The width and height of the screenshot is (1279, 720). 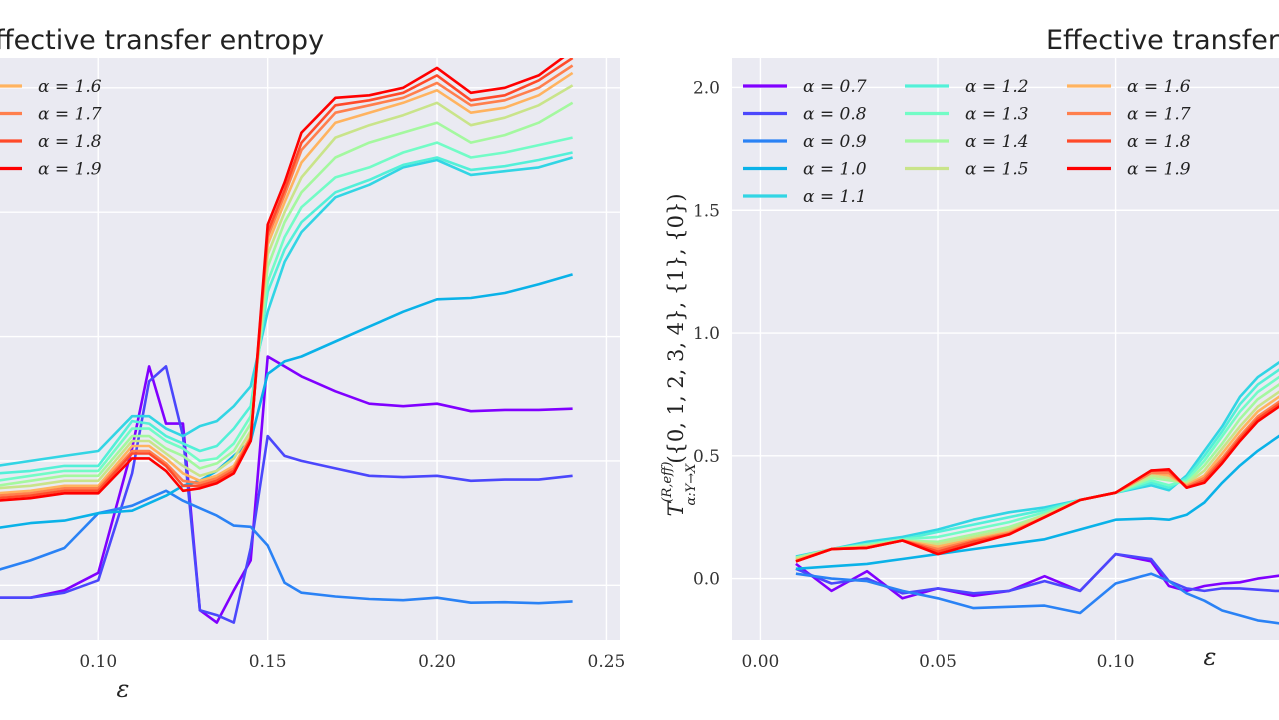 I want to click on right-series-lines, so click(x=1037, y=492).